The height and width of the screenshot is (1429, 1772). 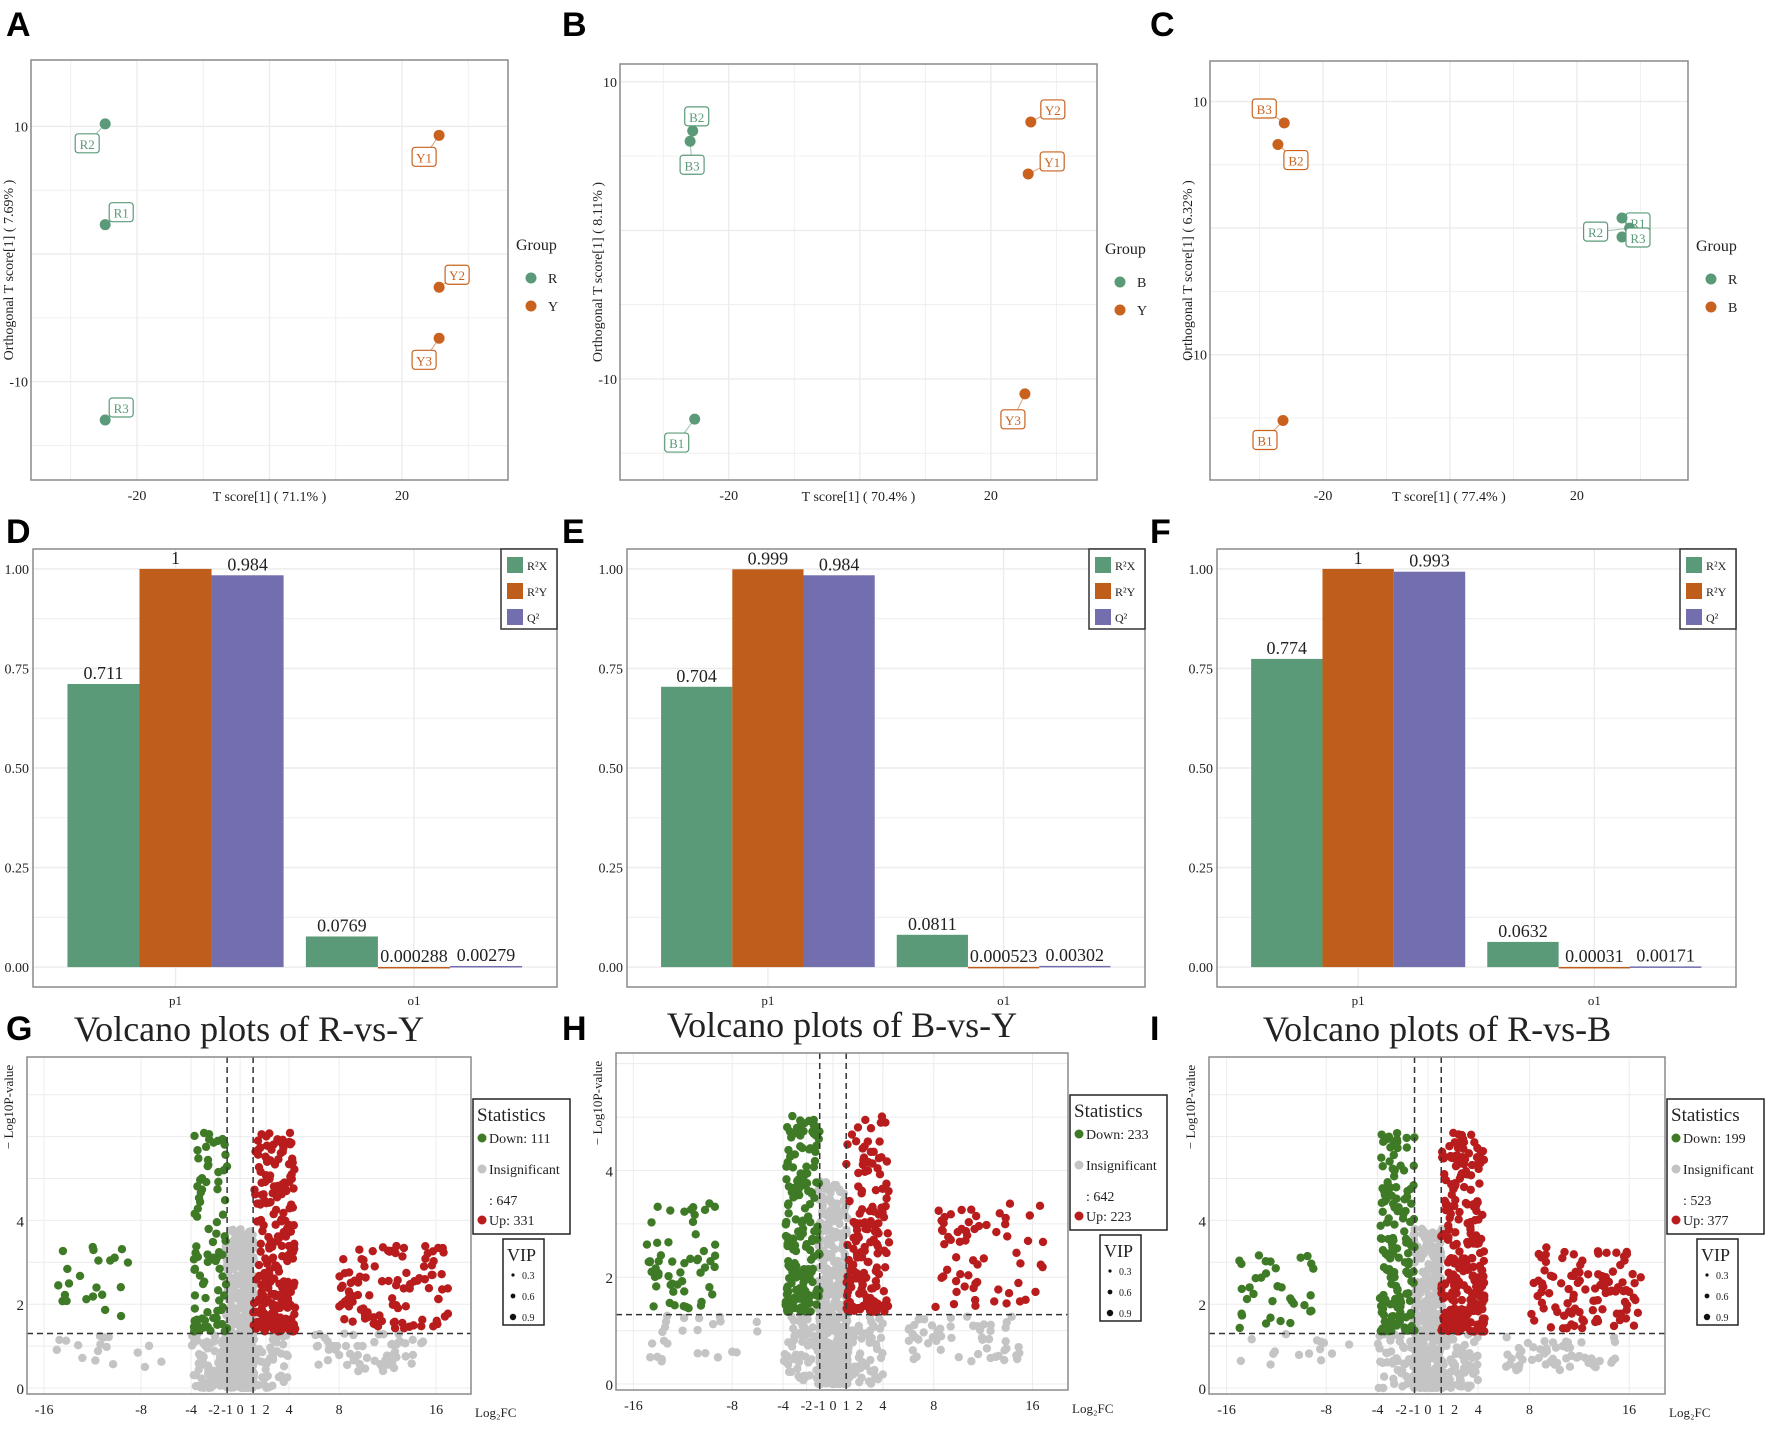 What do you see at coordinates (44, 1410) in the screenshot?
I see `x-tick-label: -16` at bounding box center [44, 1410].